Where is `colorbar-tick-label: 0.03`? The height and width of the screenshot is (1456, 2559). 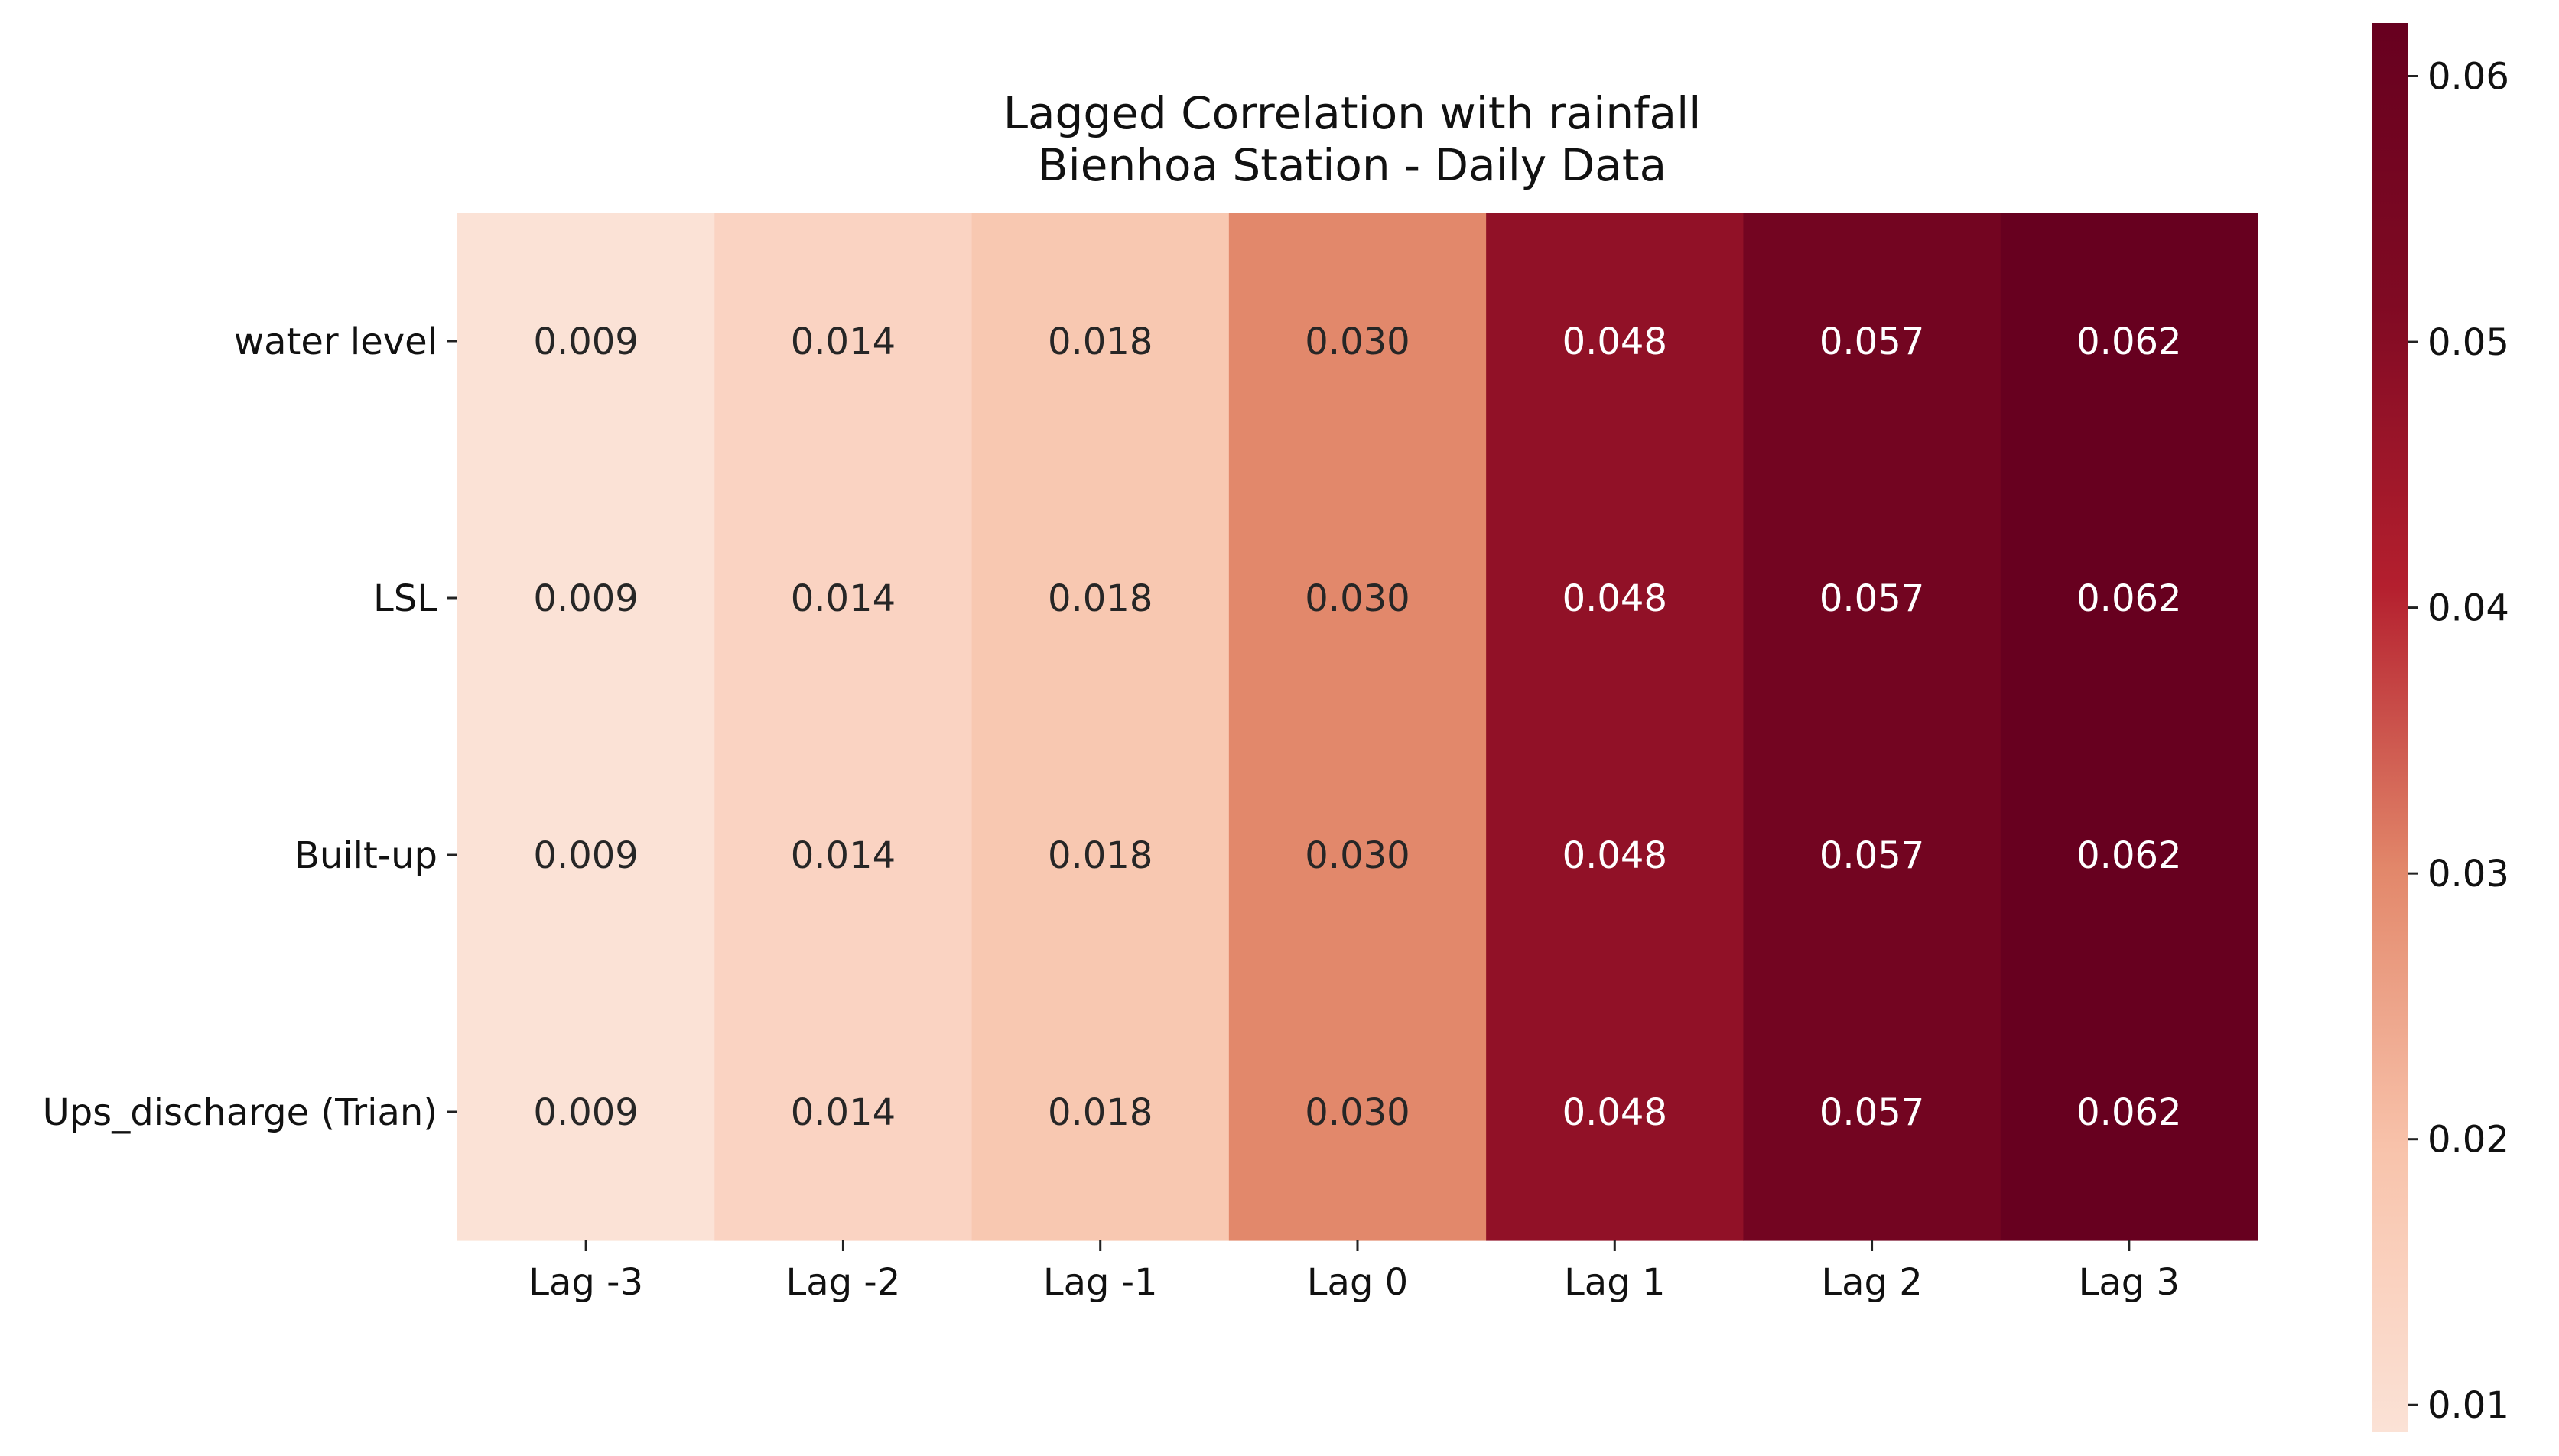 colorbar-tick-label: 0.03 is located at coordinates (2468, 874).